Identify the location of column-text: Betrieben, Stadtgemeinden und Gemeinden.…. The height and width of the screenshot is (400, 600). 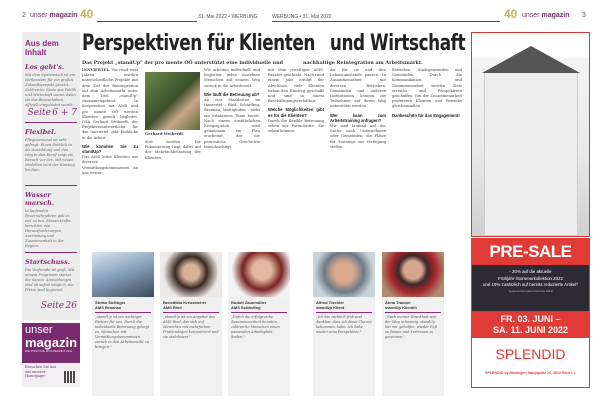
(427, 88).